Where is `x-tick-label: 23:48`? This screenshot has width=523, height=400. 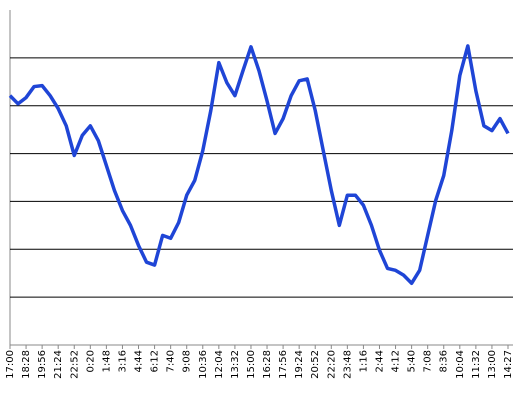
x-tick-label: 23:48 is located at coordinates (347, 364).